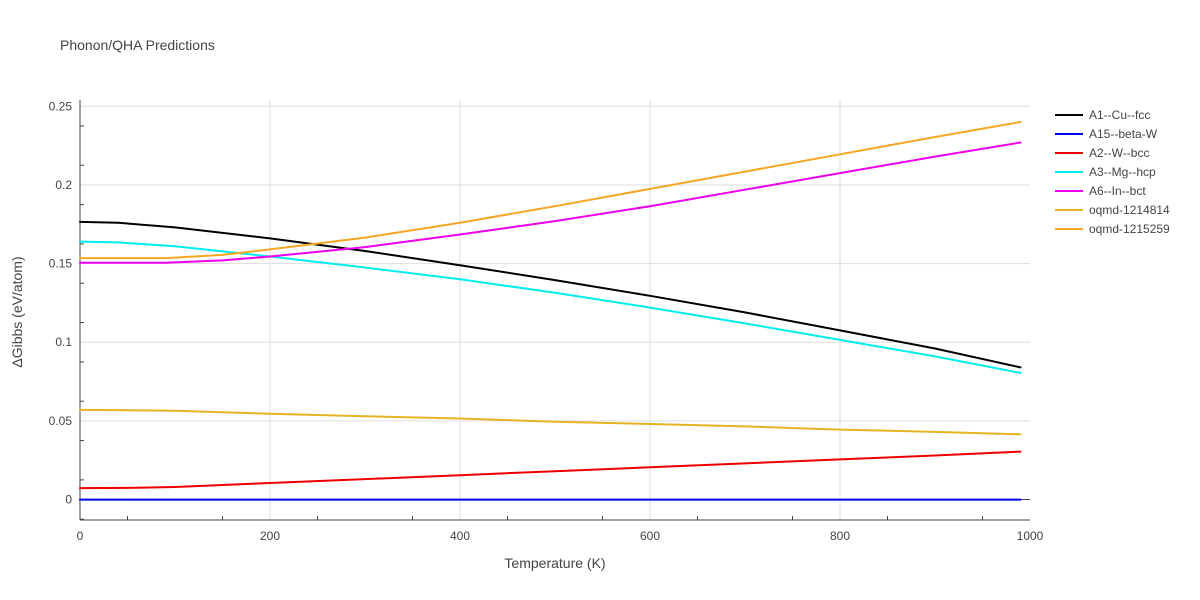 Image resolution: width=1200 pixels, height=600 pixels. I want to click on x-tick-label: 200, so click(270, 536).